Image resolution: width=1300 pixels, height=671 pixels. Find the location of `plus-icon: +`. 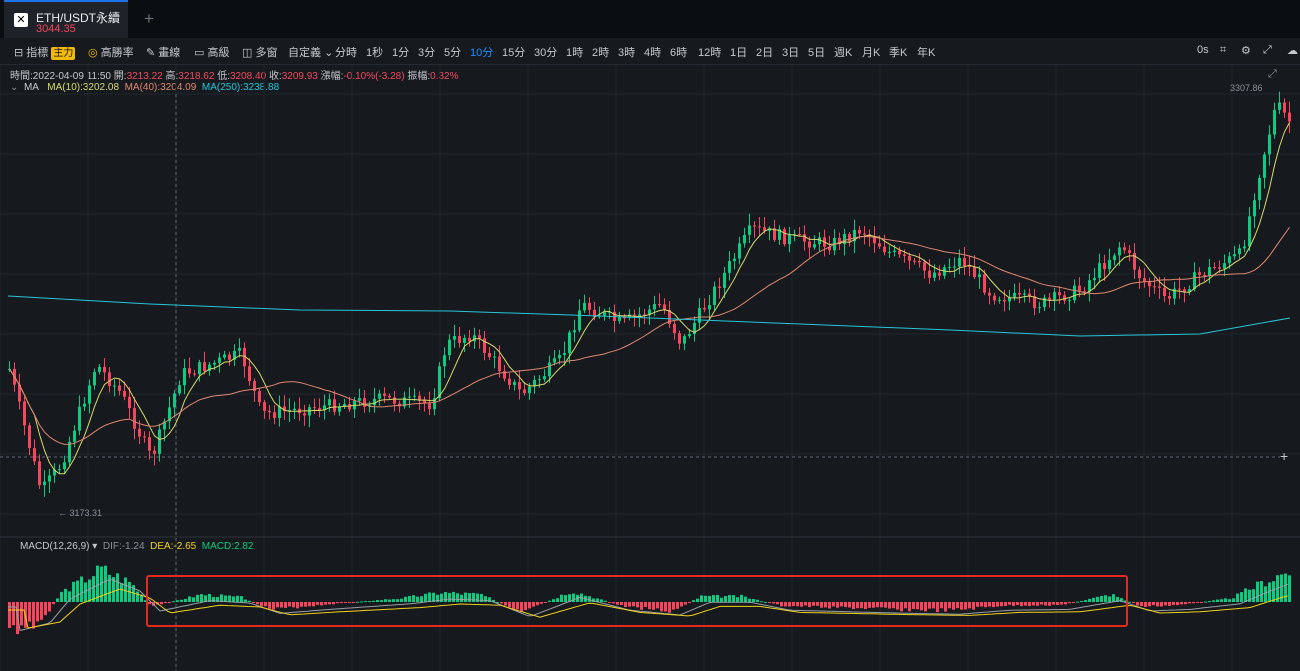

plus-icon: + is located at coordinates (149, 18).